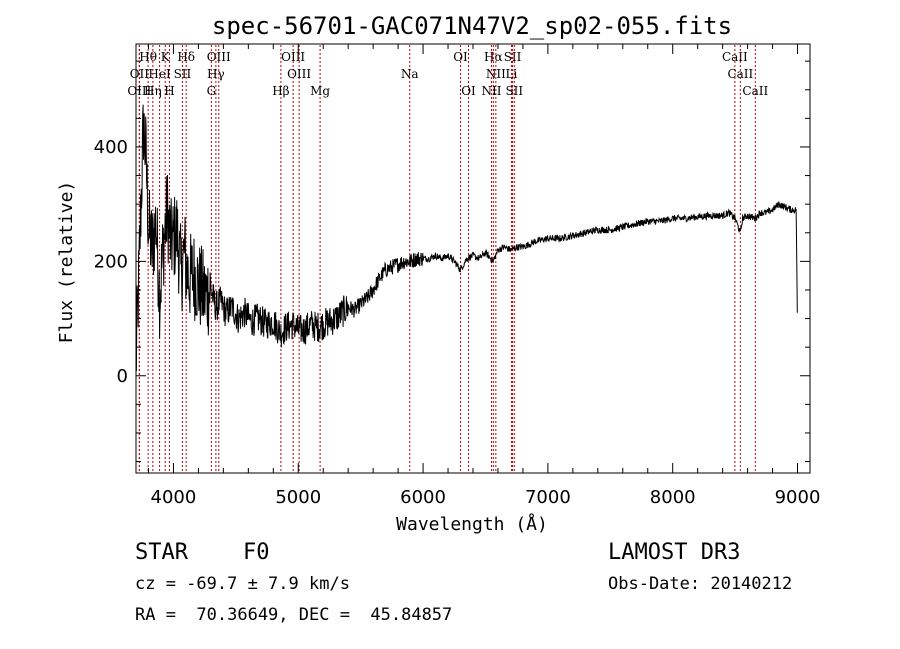 The image size is (900, 649). I want to click on x-tick-label: 9000, so click(798, 497).